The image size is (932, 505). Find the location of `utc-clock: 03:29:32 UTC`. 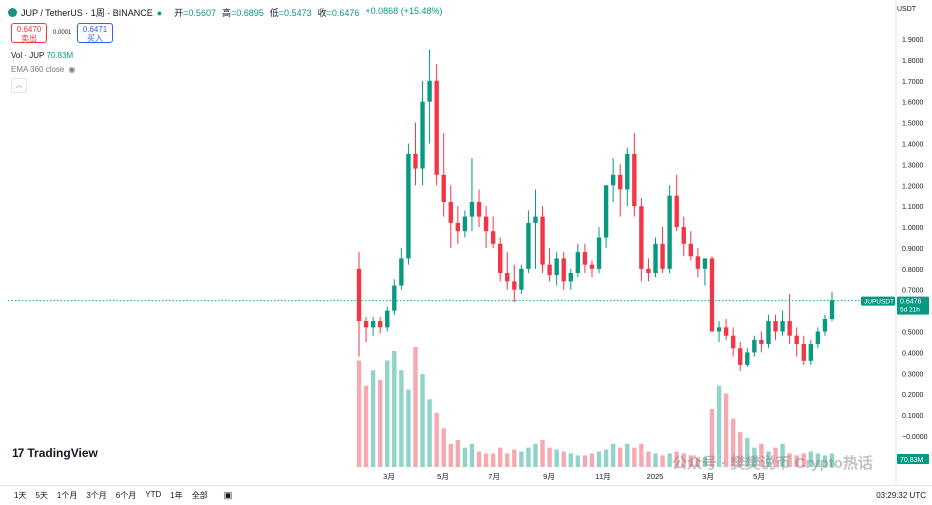

utc-clock: 03:29:32 UTC is located at coordinates (901, 495).